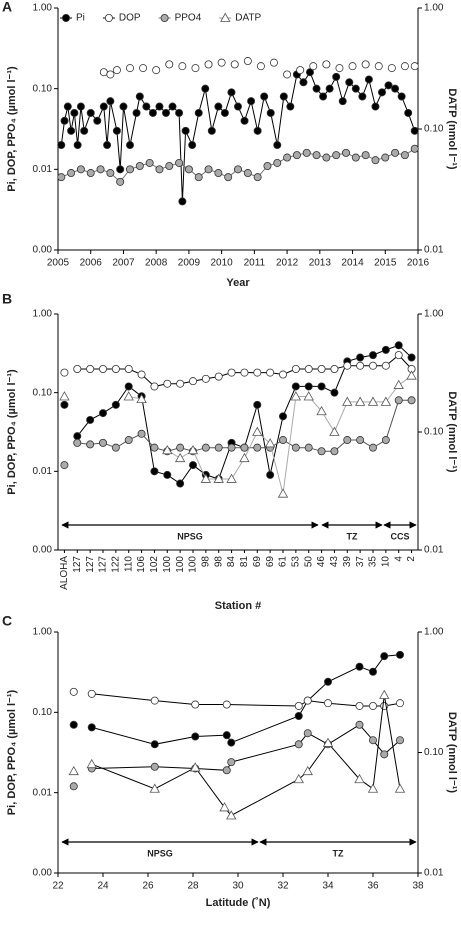  I want to click on x-tick-label: 37, so click(360, 562).